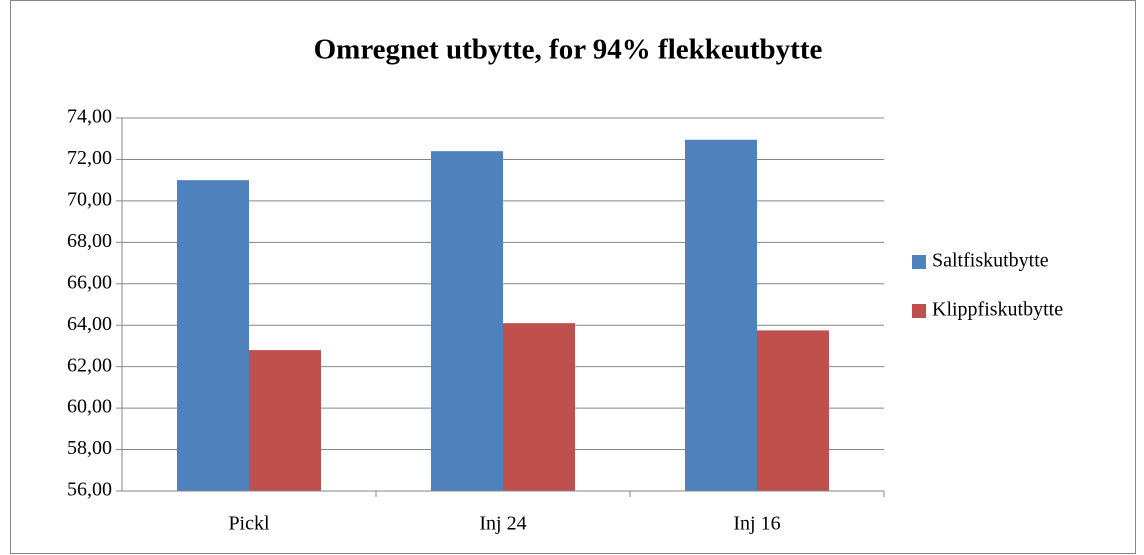 The image size is (1144, 555). I want to click on y-tick-label: 70,00, so click(89, 199).